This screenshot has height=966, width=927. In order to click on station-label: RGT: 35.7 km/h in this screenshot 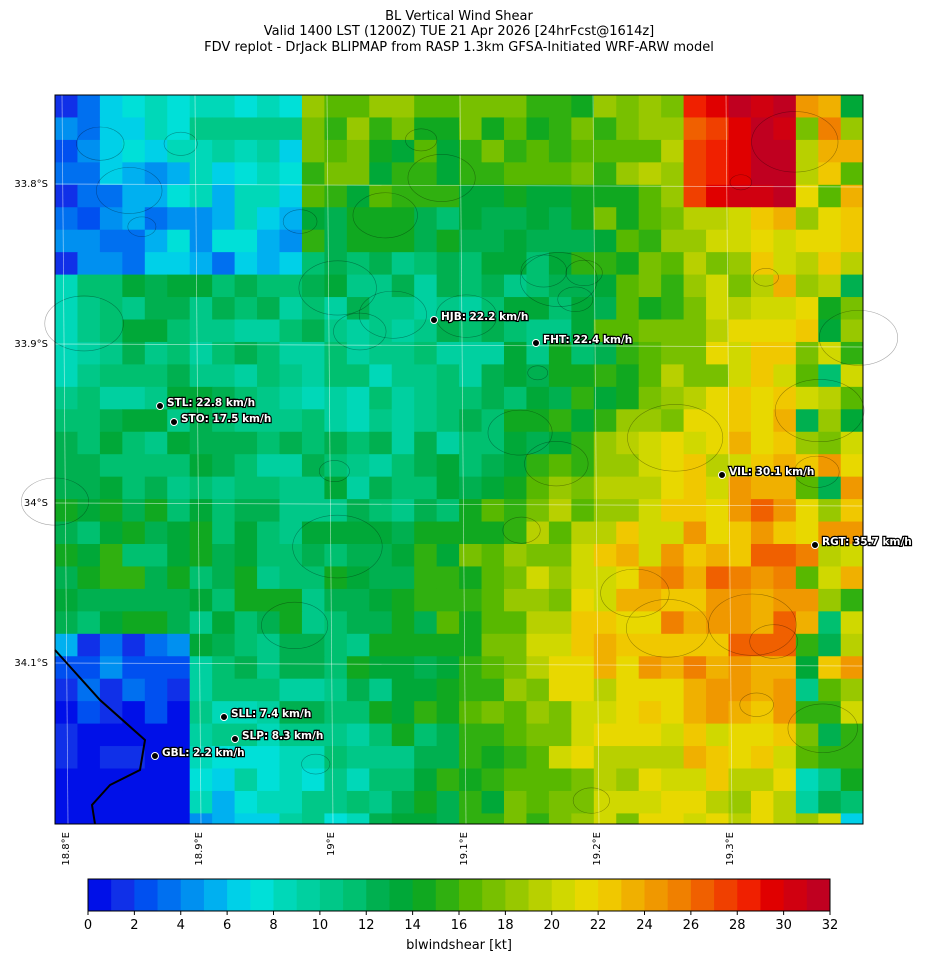, I will do `click(867, 542)`.